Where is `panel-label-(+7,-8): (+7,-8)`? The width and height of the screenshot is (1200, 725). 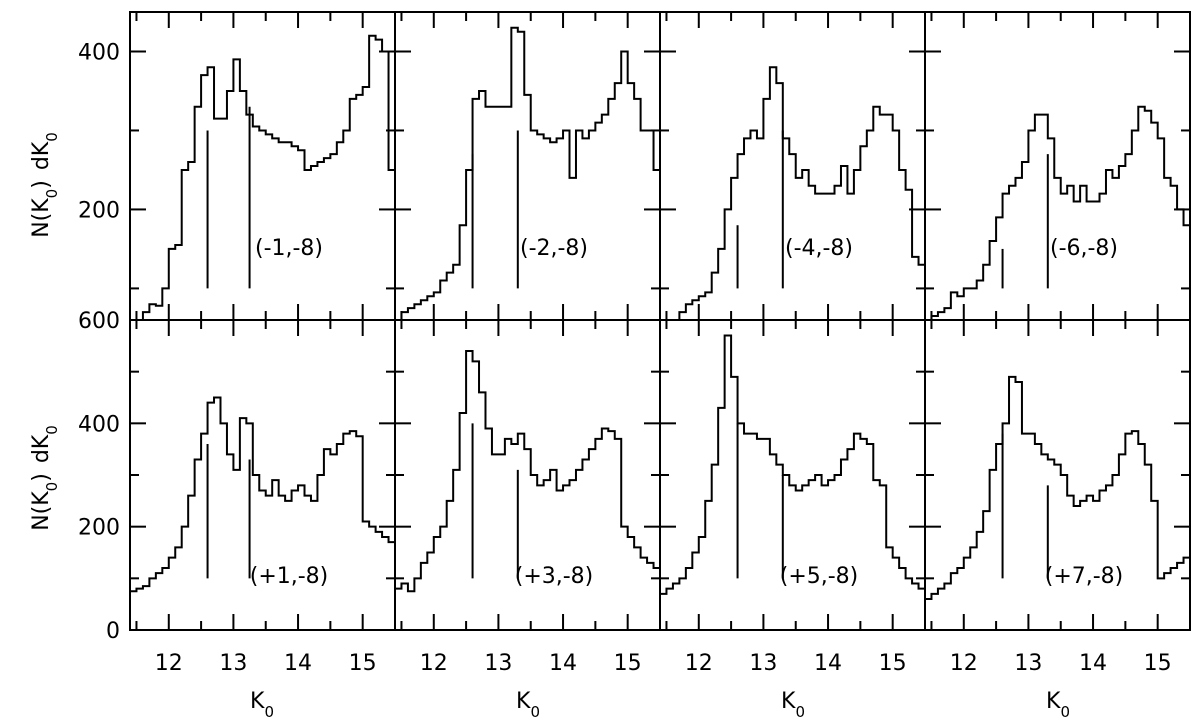
panel-label-(+7,-8): (+7,-8) is located at coordinates (1084, 576).